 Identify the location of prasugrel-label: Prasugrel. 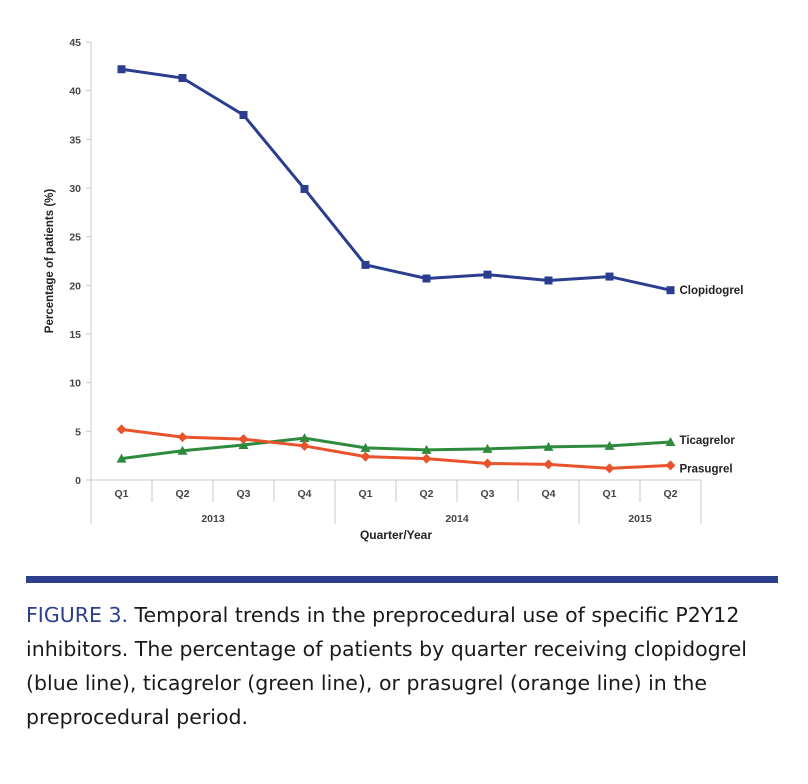
(706, 469).